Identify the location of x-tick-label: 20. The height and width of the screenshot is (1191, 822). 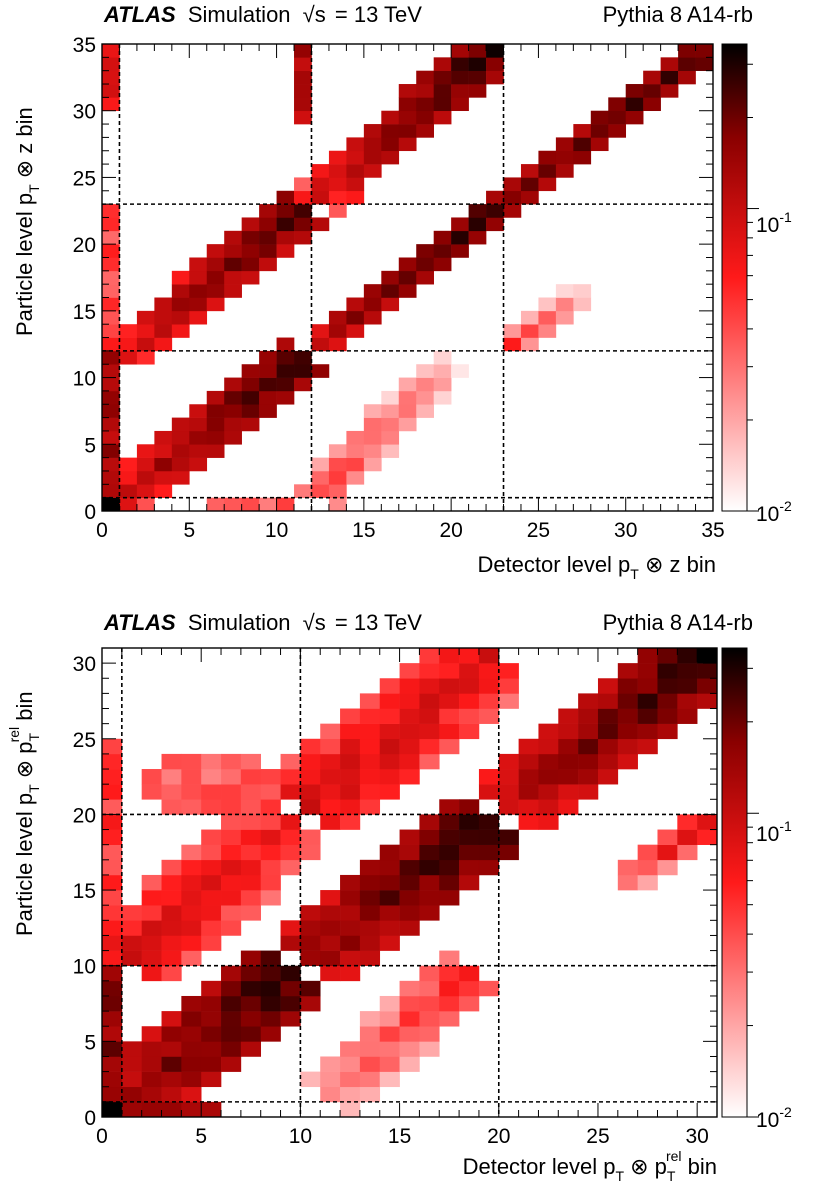
(450, 530).